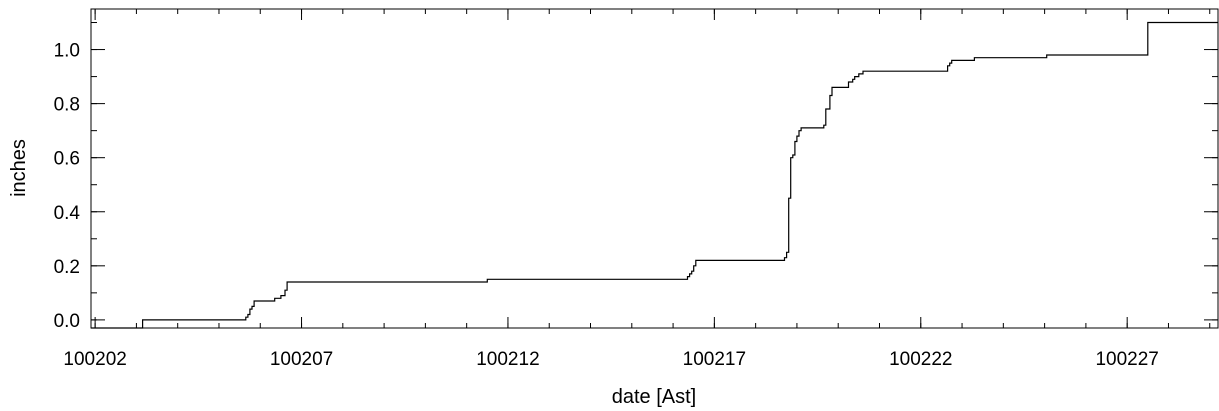  Describe the element at coordinates (67, 51) in the screenshot. I see `y-tick-label: 1.0` at that location.